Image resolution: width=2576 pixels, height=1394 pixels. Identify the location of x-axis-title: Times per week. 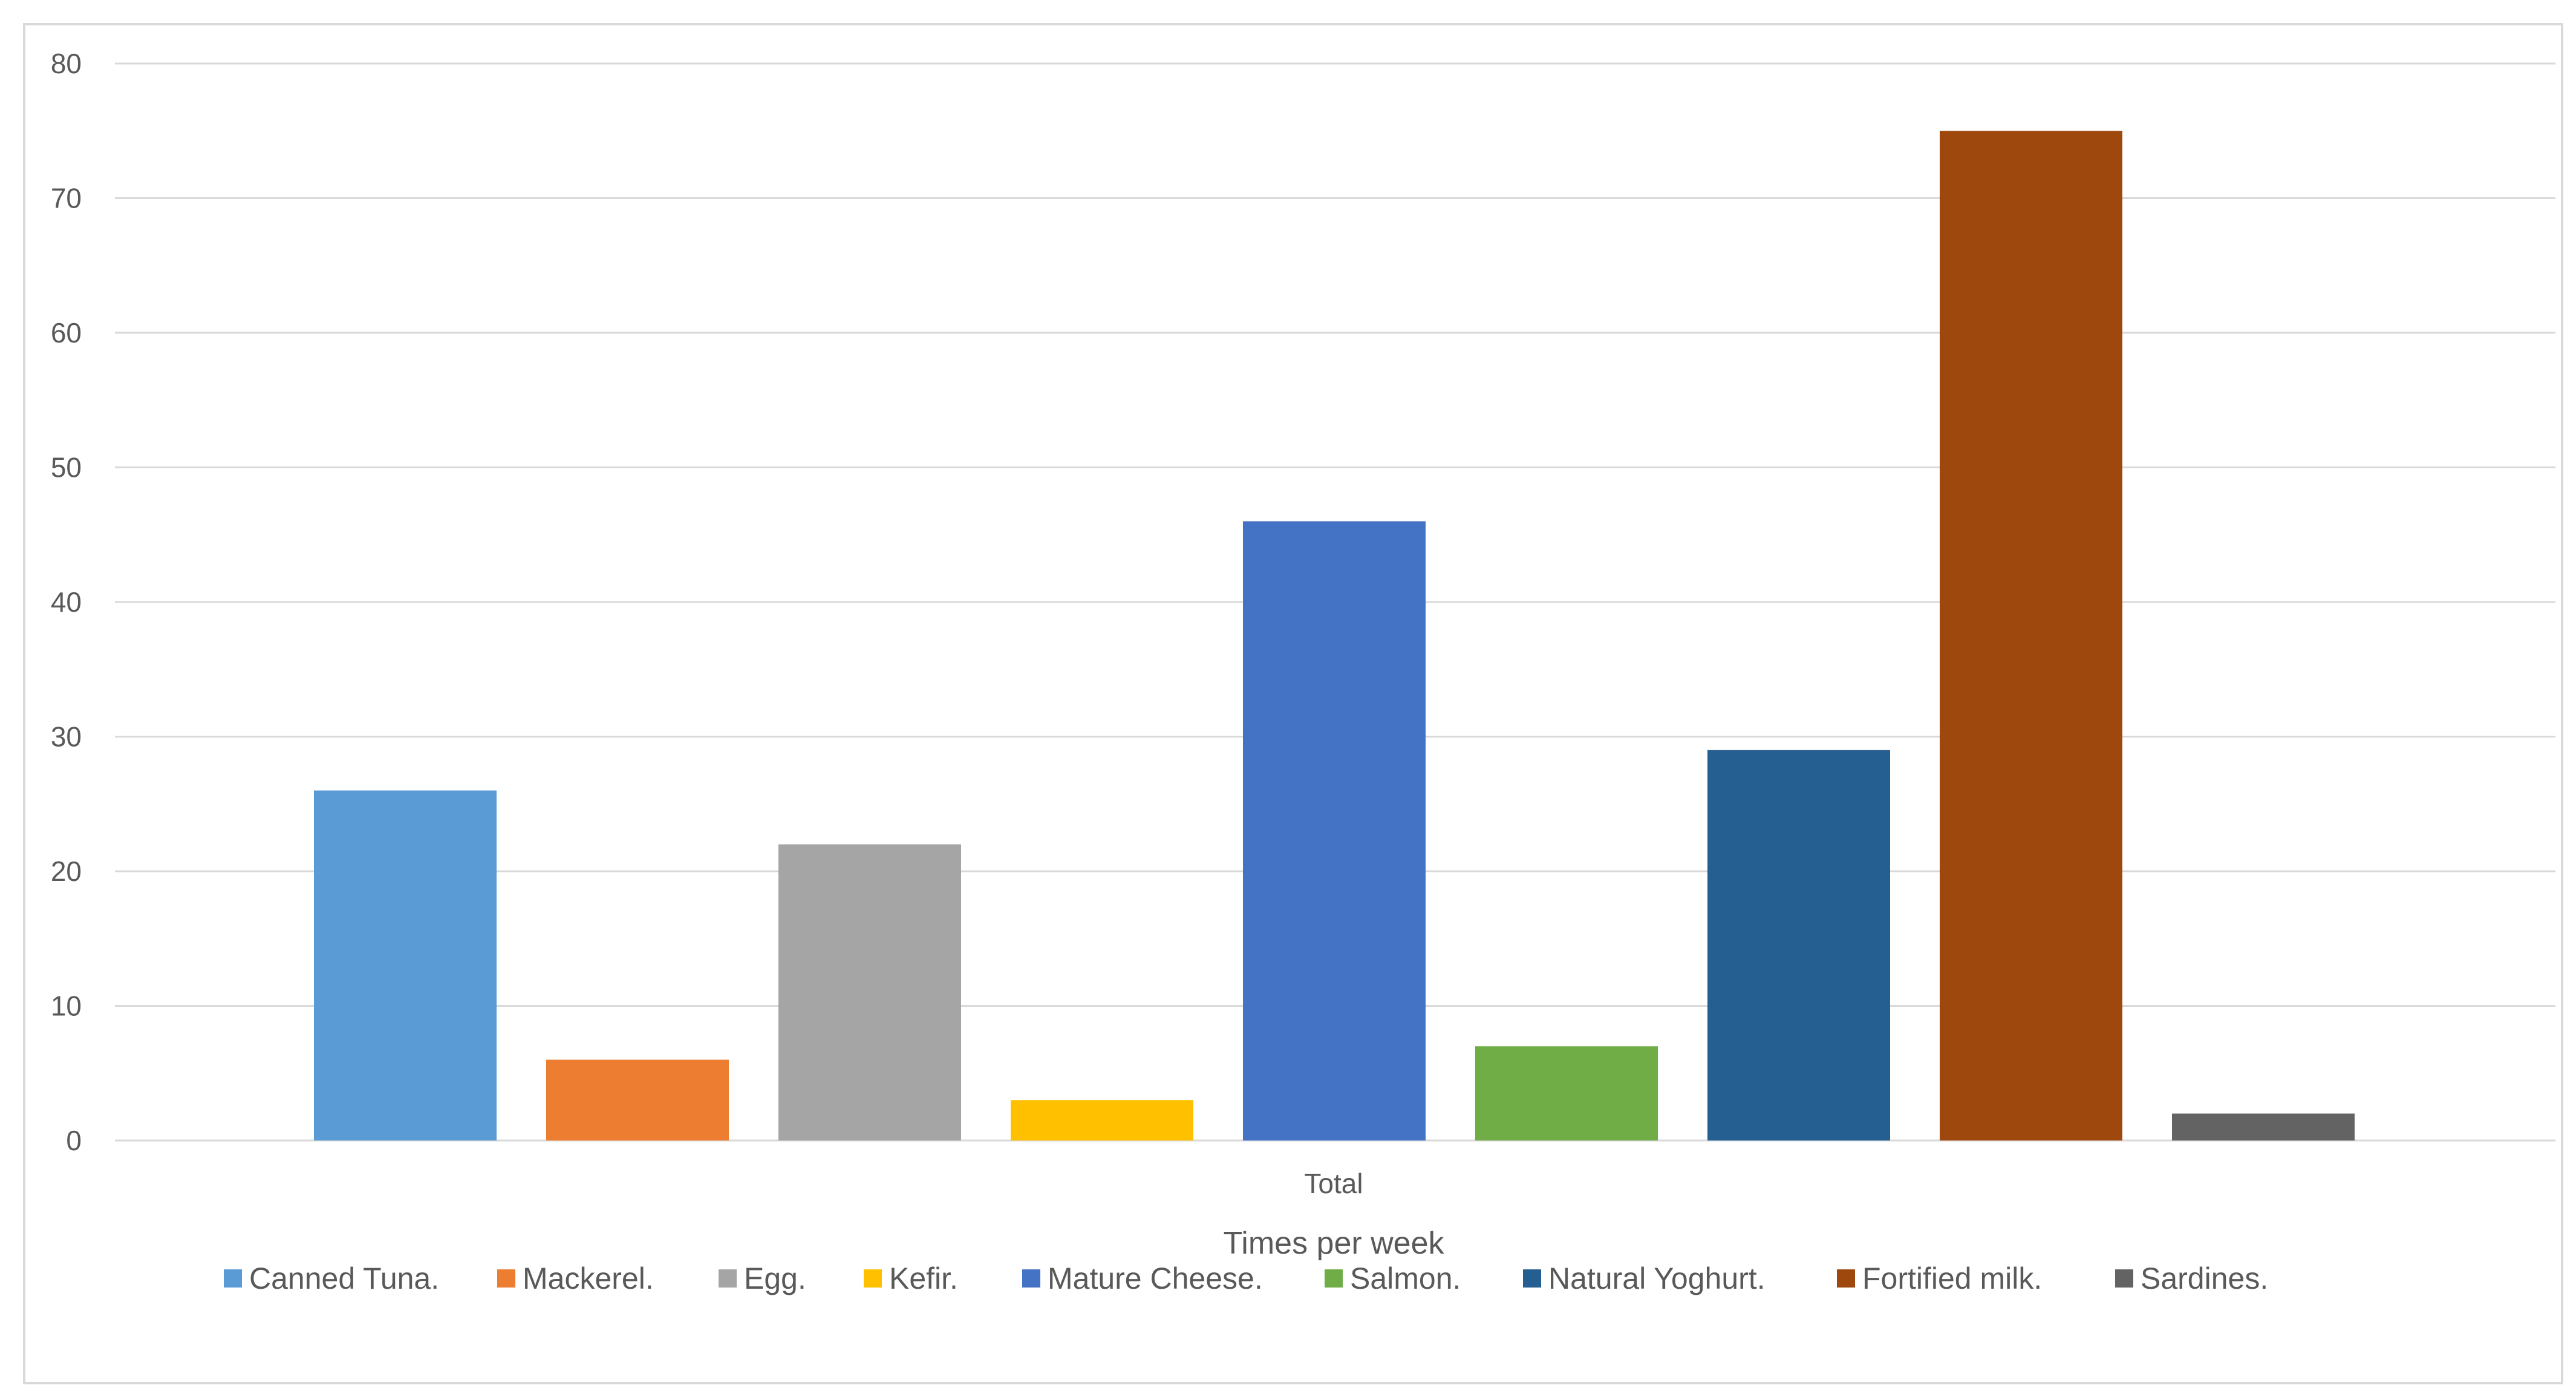
(1333, 1243).